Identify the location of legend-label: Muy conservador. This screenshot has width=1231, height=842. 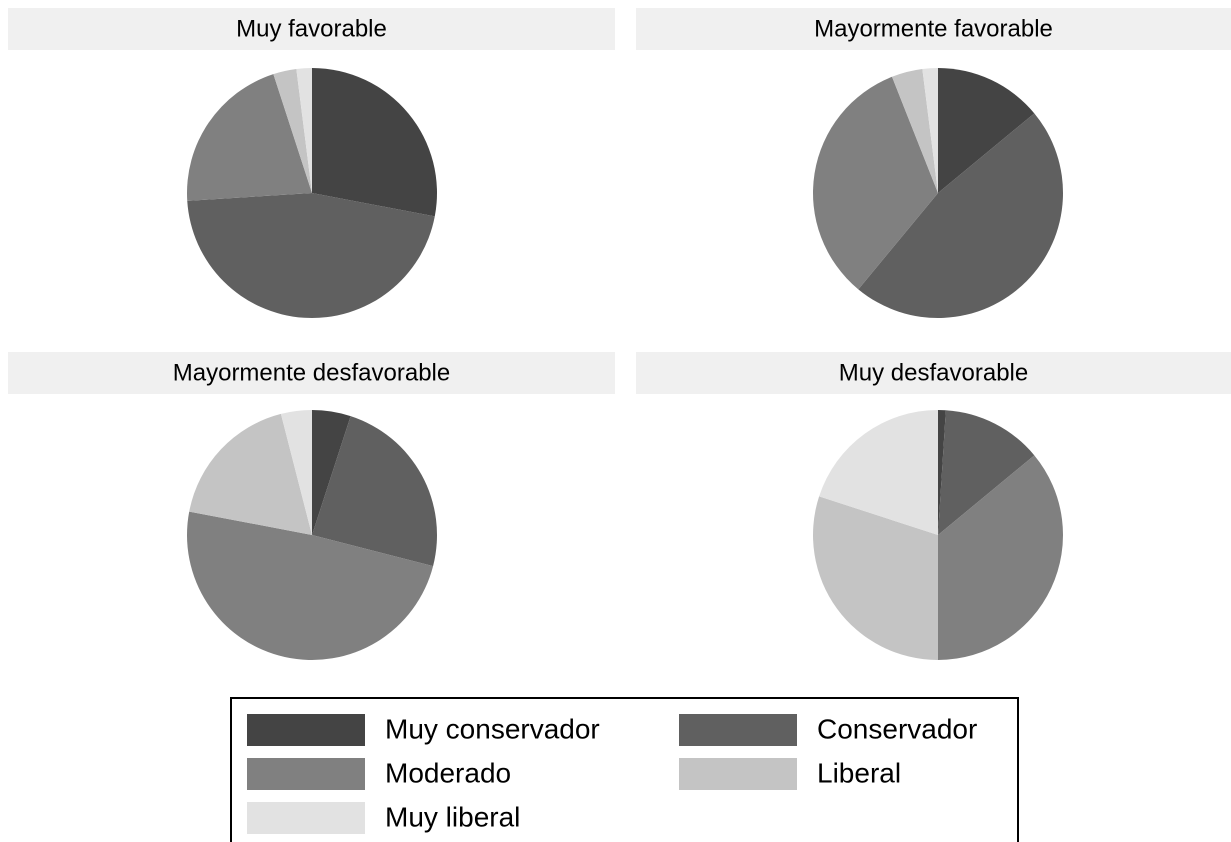
(492, 728).